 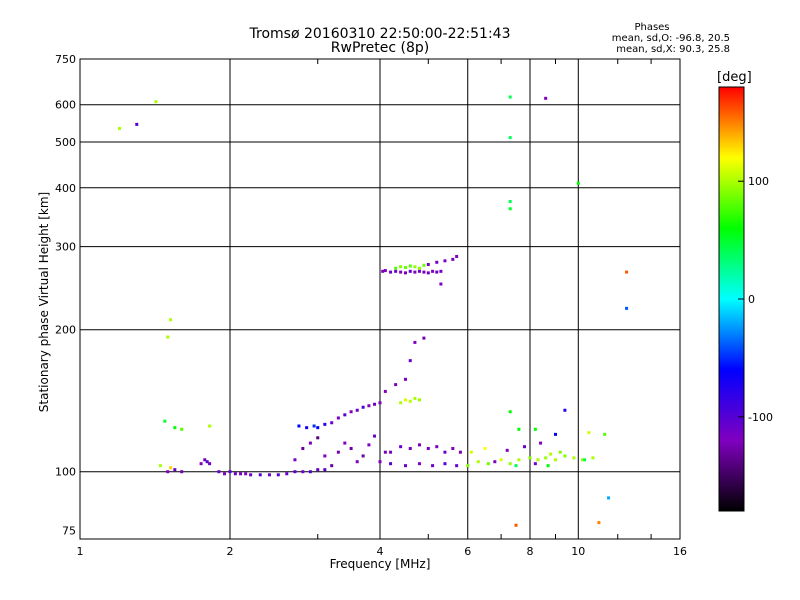 What do you see at coordinates (65, 105) in the screenshot?
I see `y-tick-label: 600` at bounding box center [65, 105].